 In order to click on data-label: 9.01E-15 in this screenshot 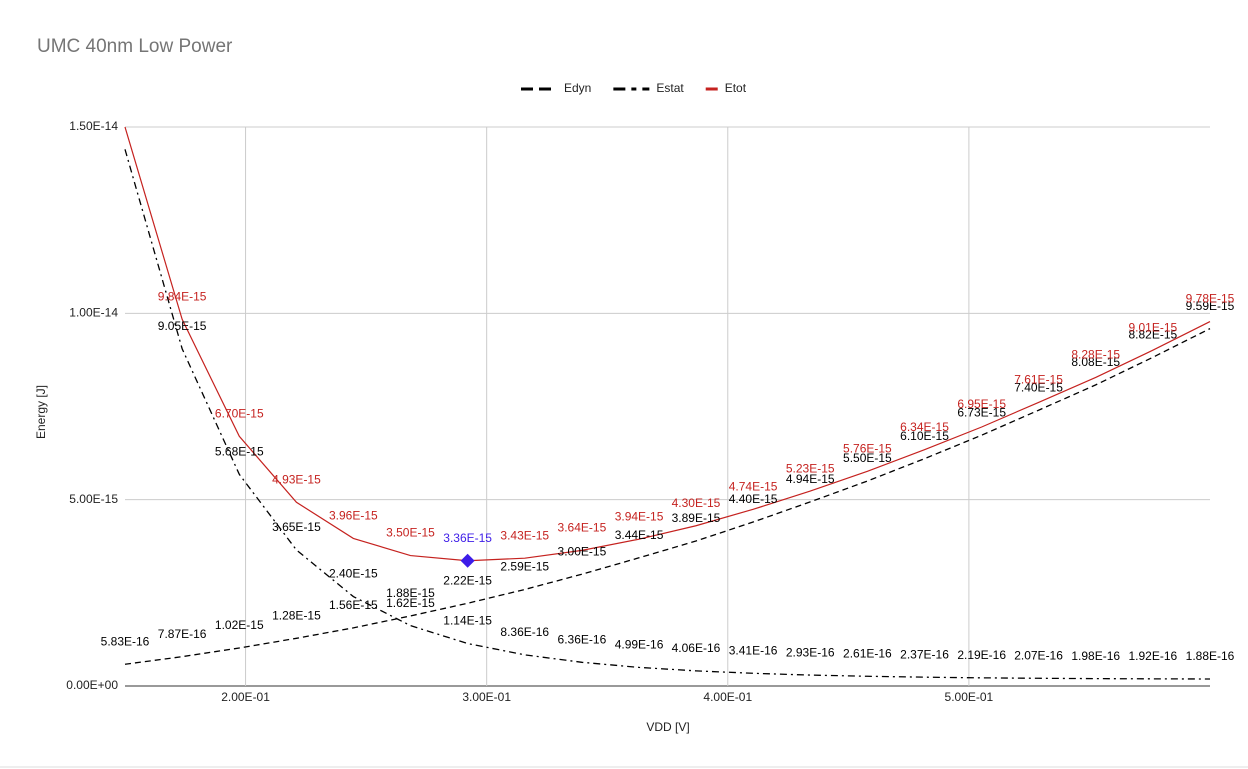, I will do `click(1153, 327)`.